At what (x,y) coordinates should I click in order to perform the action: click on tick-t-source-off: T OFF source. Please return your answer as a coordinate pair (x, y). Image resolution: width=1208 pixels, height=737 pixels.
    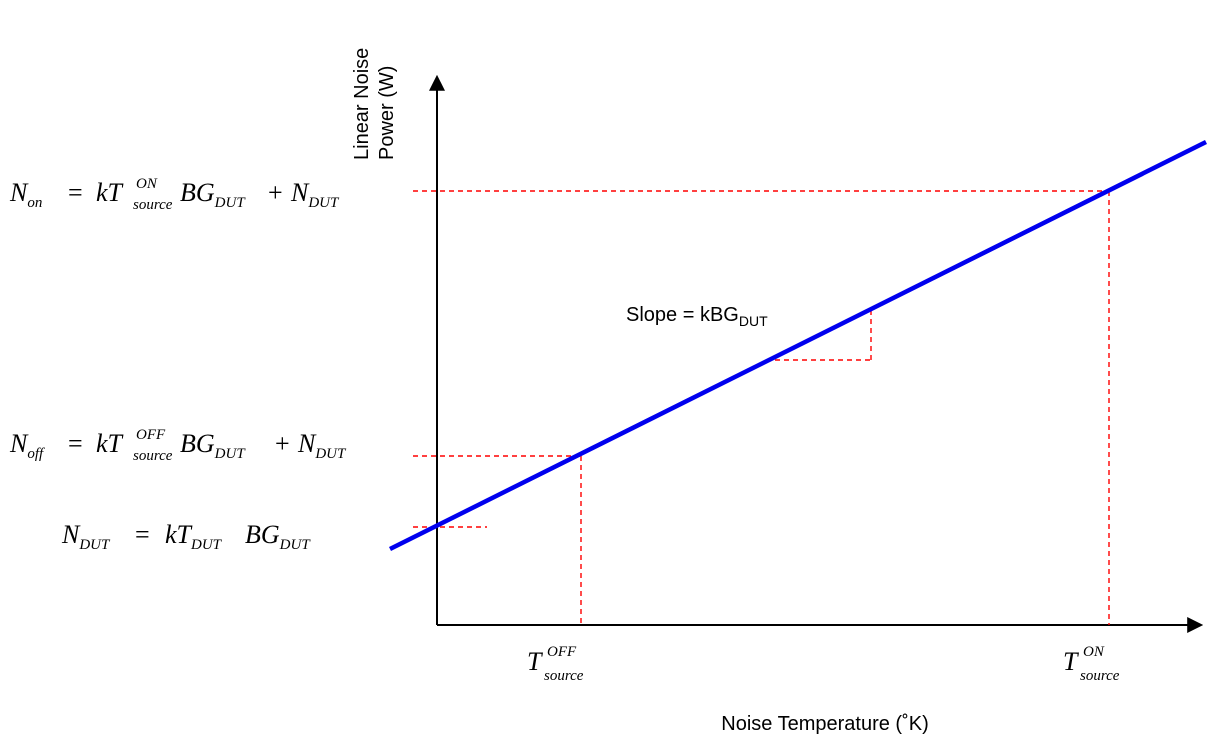
    Looking at the image, I should click on (555, 664).